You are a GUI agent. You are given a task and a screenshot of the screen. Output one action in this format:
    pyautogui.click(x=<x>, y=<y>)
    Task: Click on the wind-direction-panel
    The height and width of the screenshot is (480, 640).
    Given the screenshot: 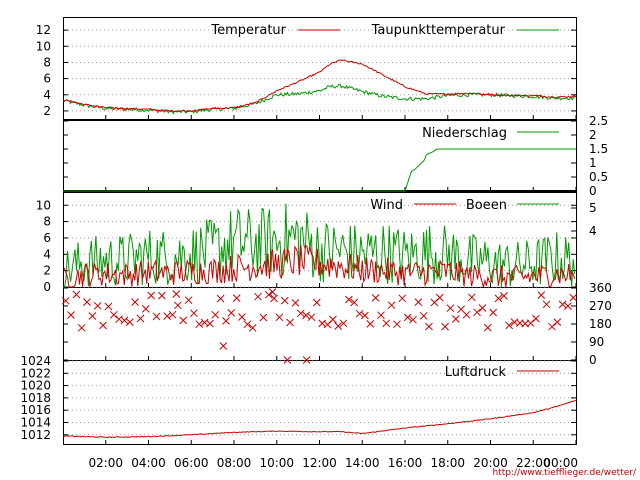 What is the action you would take?
    pyautogui.click(x=320, y=324)
    